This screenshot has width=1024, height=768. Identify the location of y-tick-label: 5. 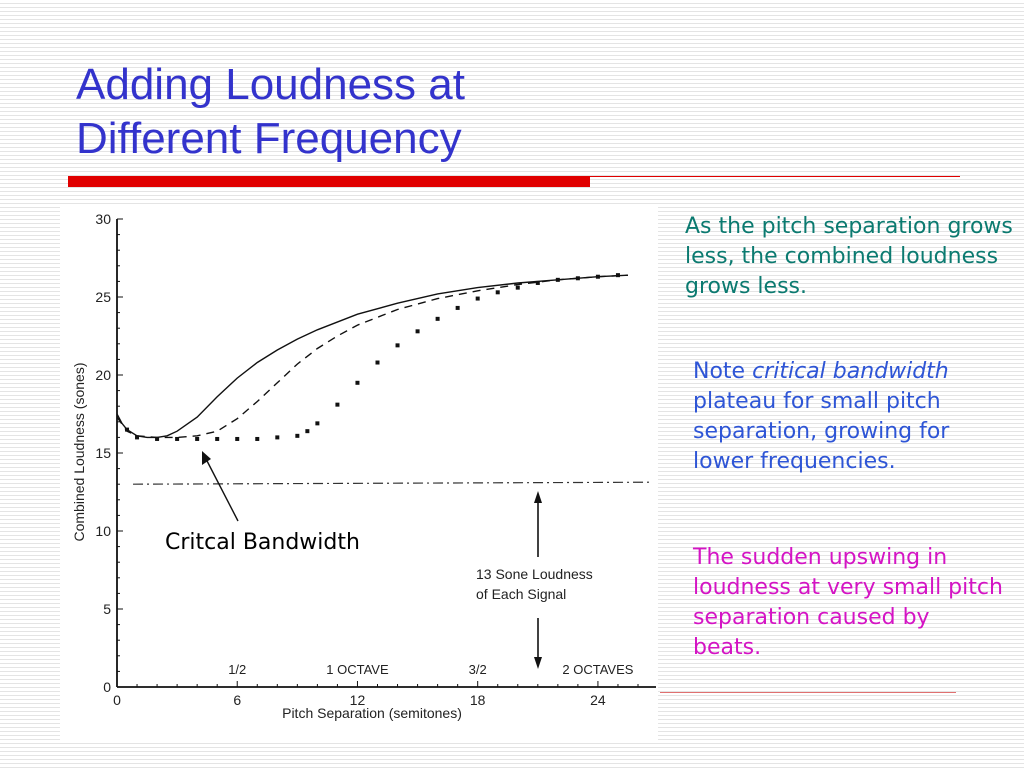
(107, 609).